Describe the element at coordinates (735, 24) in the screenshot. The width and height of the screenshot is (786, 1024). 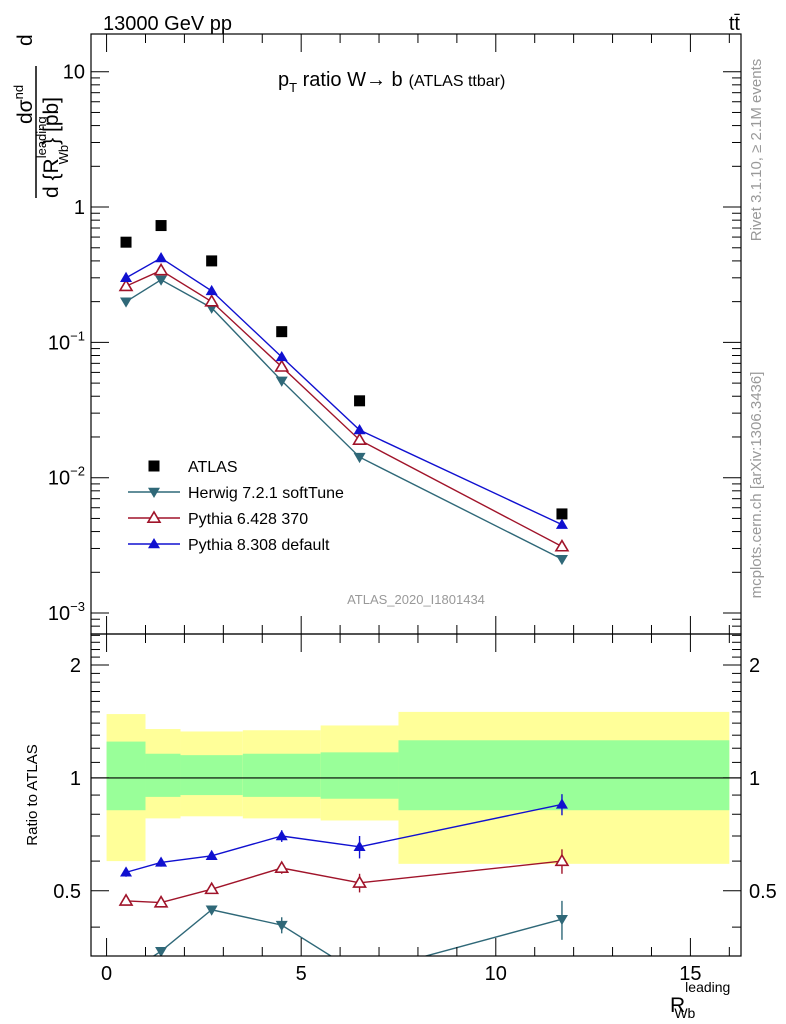
I see `process-label: tt̄` at that location.